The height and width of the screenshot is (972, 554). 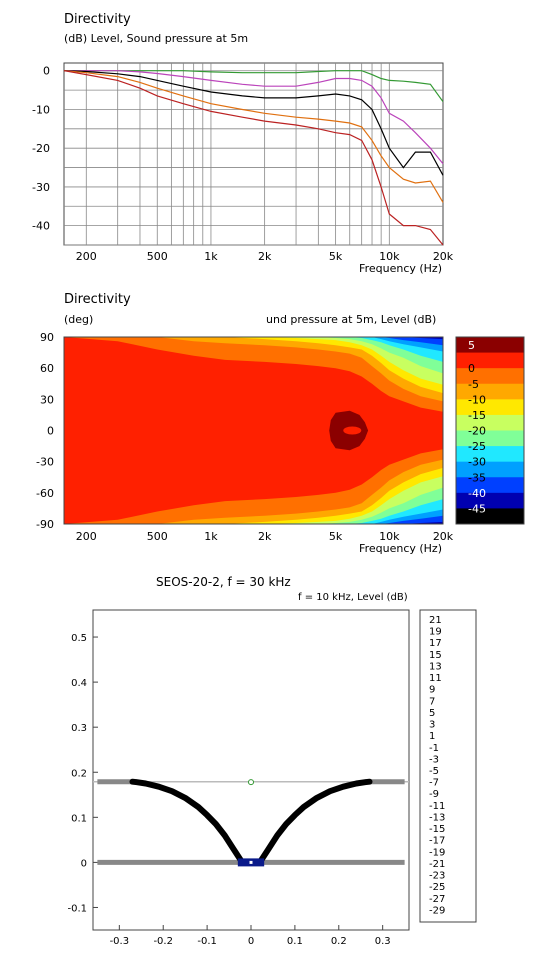 I want to click on legend-value: 9, so click(x=432, y=690).